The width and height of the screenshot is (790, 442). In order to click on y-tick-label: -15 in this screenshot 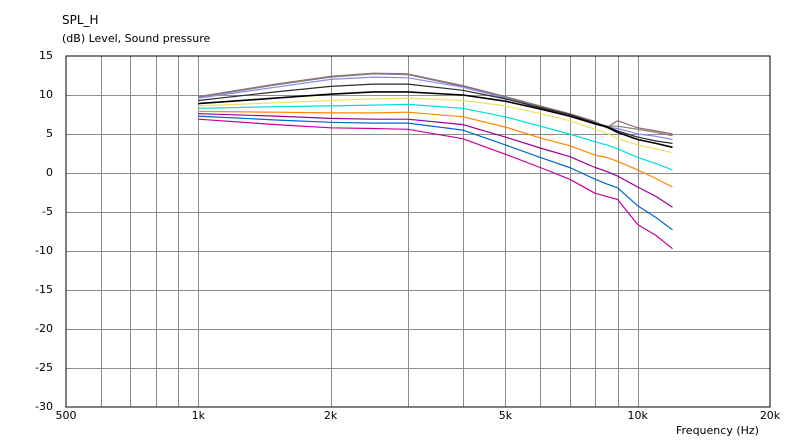, I will do `click(44, 289)`.